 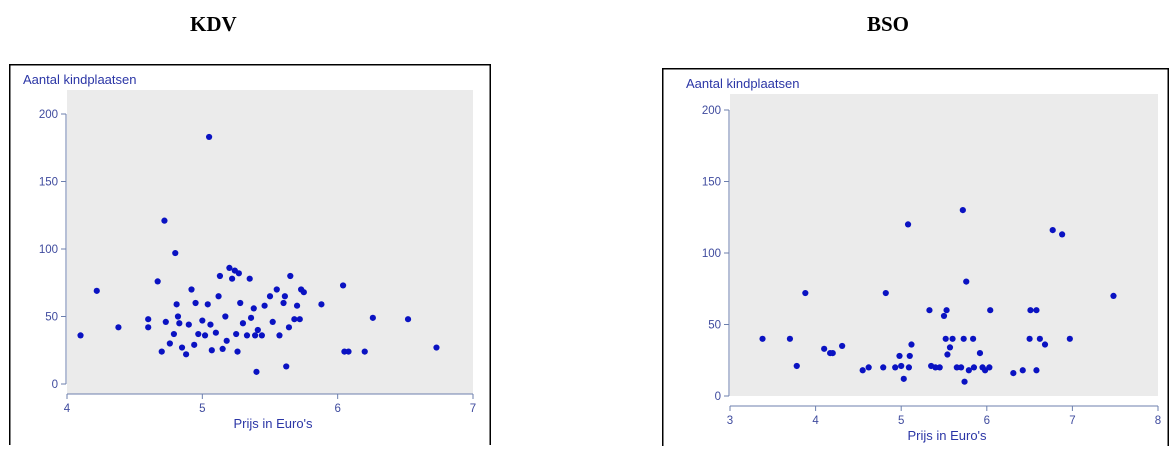 What do you see at coordinates (273, 423) in the screenshot?
I see `kdv-x-axis-title: Prijs in Euro's` at bounding box center [273, 423].